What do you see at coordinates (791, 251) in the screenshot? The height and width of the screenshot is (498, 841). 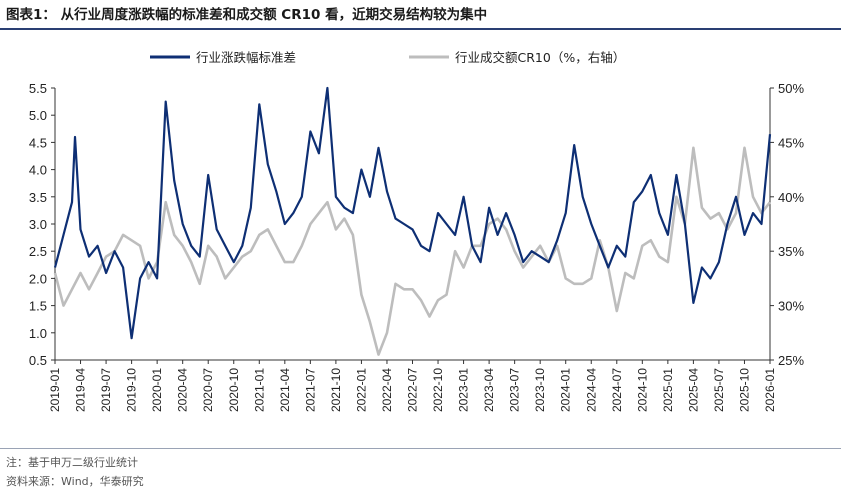 I see `right-tick-label: 35%` at bounding box center [791, 251].